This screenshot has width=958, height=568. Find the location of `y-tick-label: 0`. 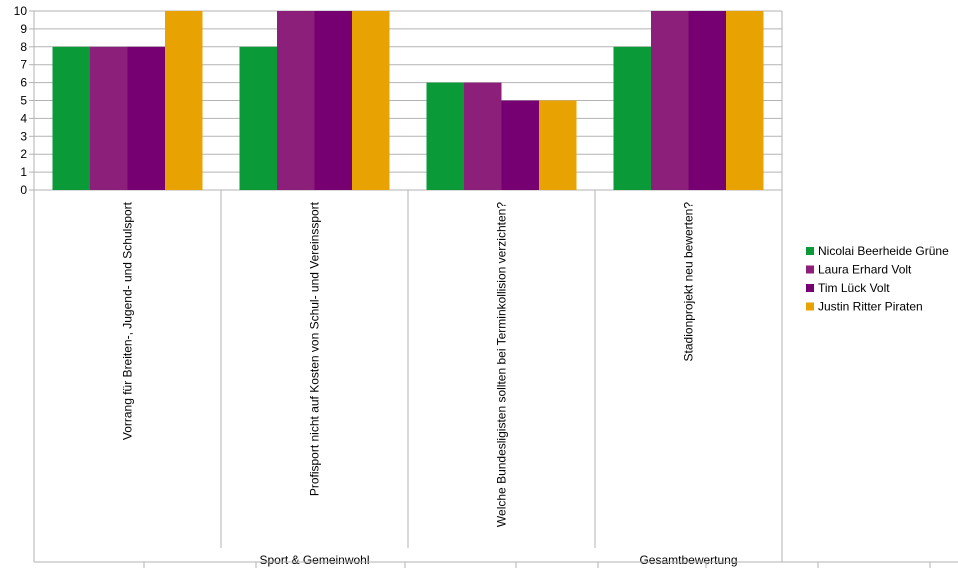

y-tick-label: 0 is located at coordinates (23, 190).